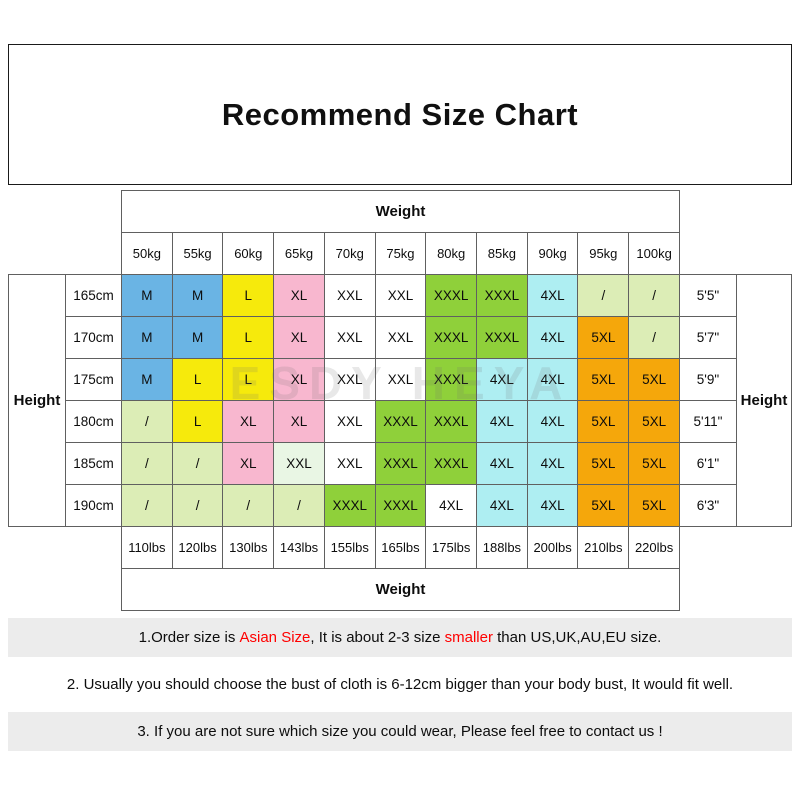  I want to click on size-row: 180cm / L XL XL XXL XXXL XXXL 4XL 4XL 5XL 5XL 5'11", so click(400, 421).